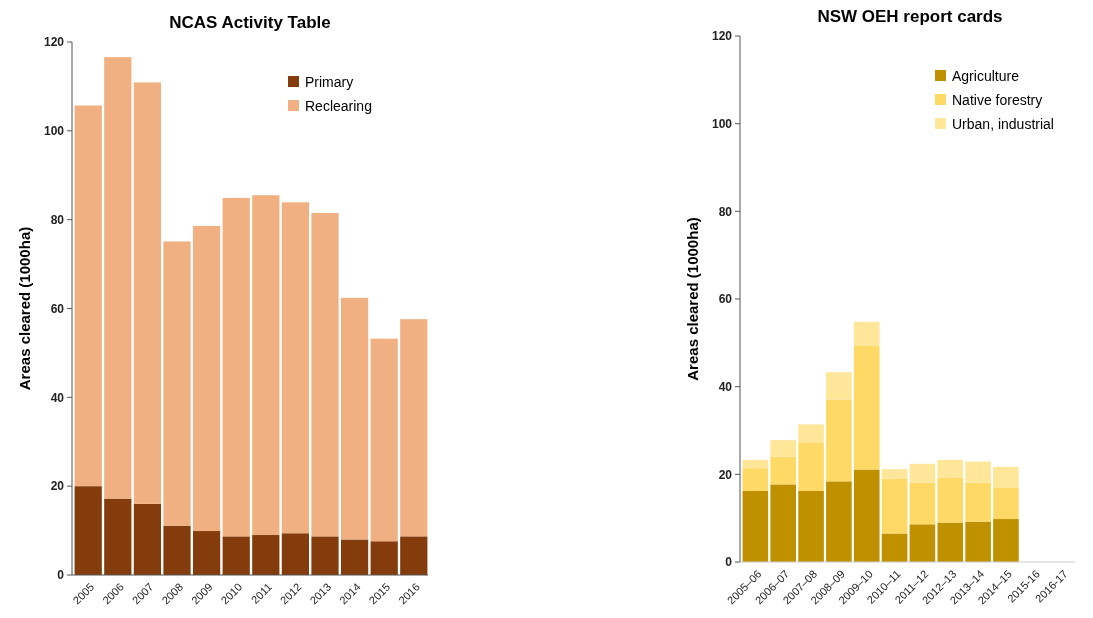 The height and width of the screenshot is (618, 1093). I want to click on legend-label: Primary, so click(329, 81).